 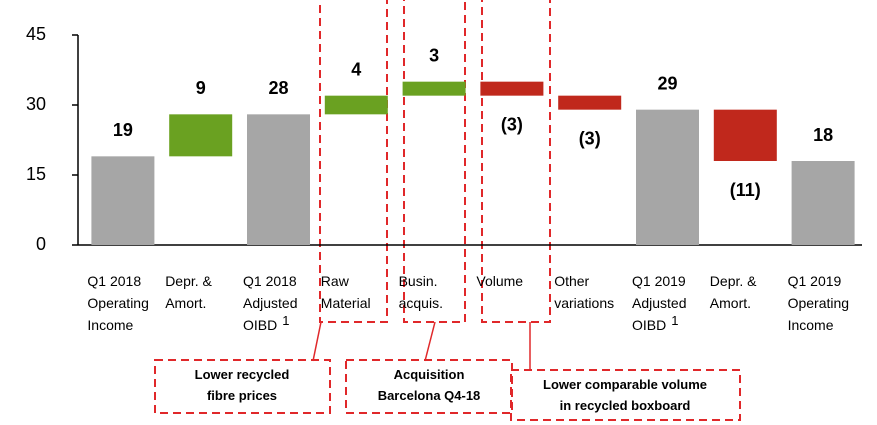 I want to click on annotation-line: Lower comparable volume, so click(x=625, y=384).